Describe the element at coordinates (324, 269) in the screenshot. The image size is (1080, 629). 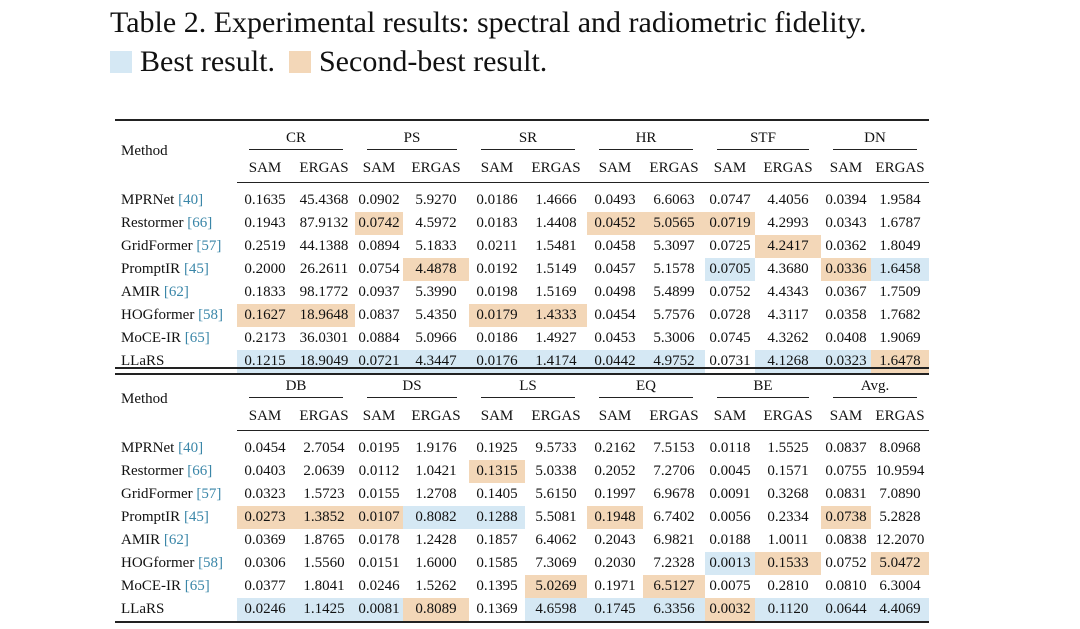
I see `value-cell: 26.2611` at that location.